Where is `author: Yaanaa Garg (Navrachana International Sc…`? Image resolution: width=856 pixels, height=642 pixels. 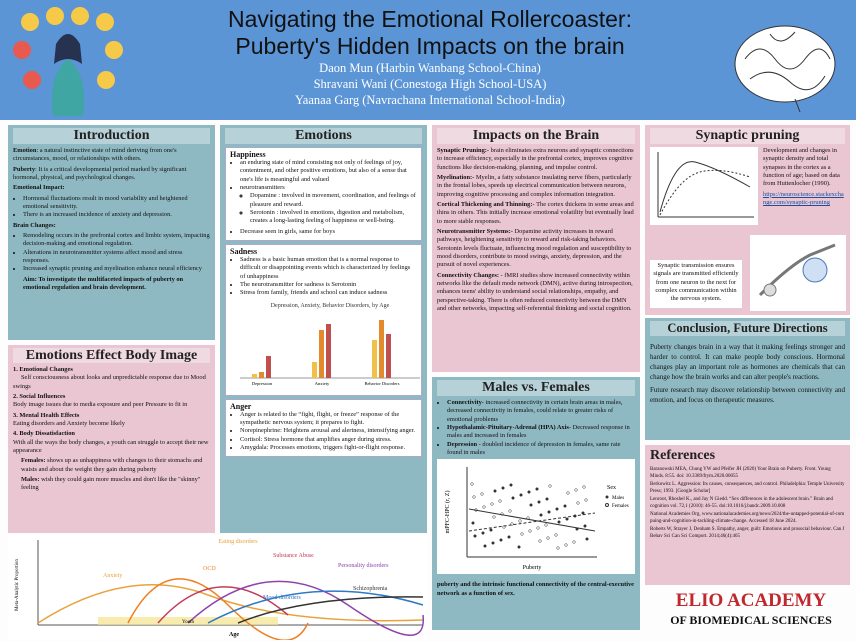 author: Yaanaa Garg (Navrachana International Sc… is located at coordinates (430, 100).